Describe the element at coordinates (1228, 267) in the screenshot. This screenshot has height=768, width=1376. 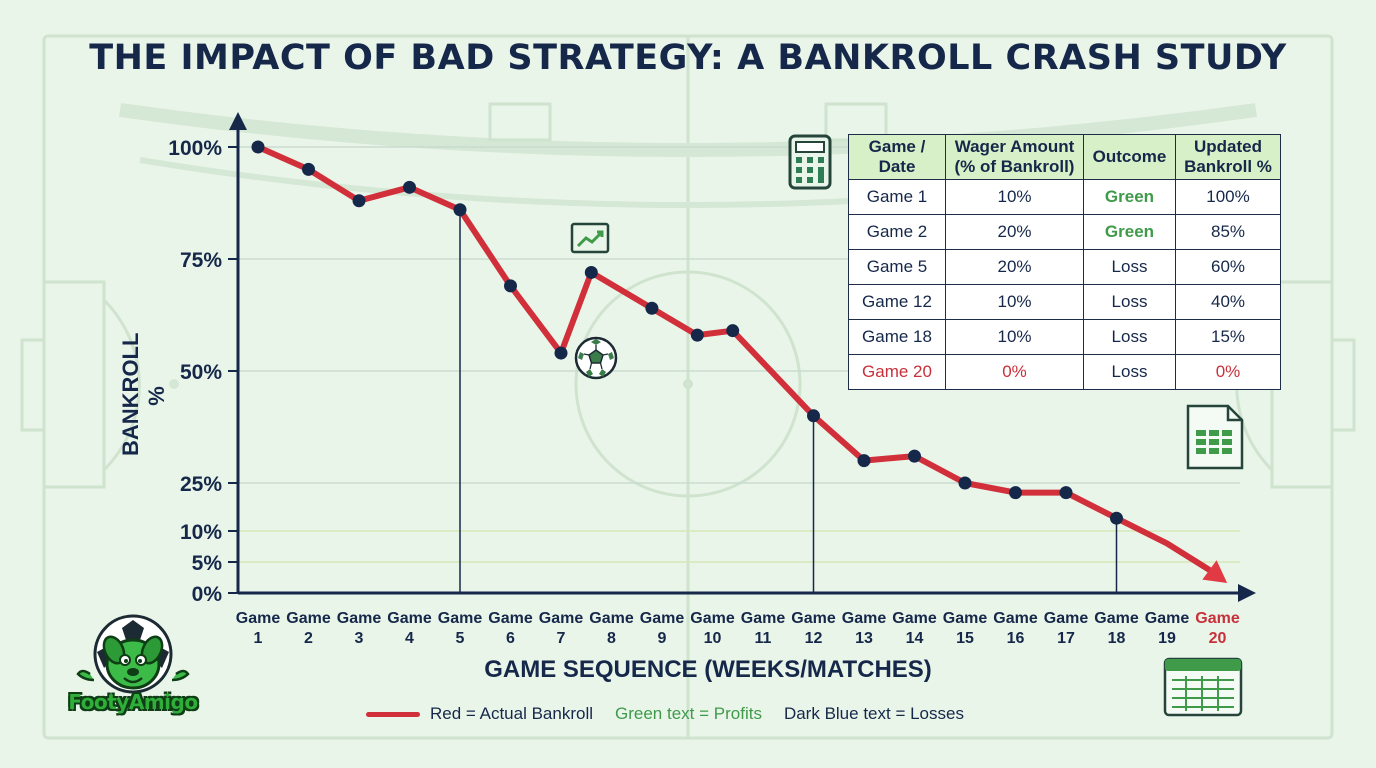
I see `cell-bankroll: 60%` at that location.